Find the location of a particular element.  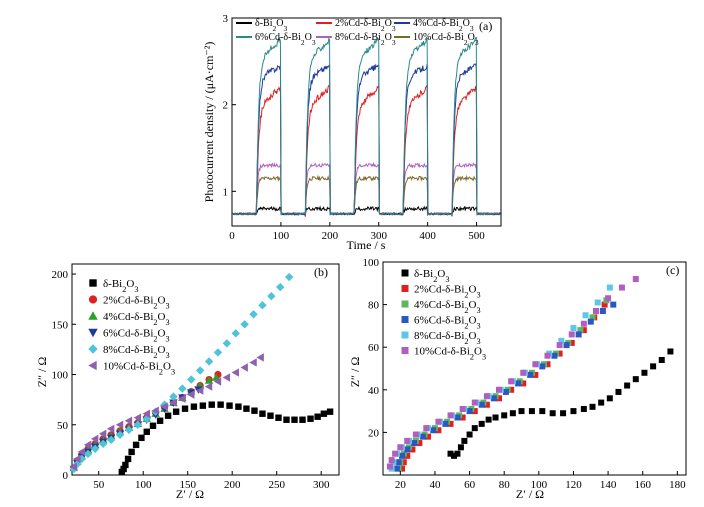

panel-b-legend-label-3: 6%Cd-δ-Bi2O3 is located at coordinates (136, 336).